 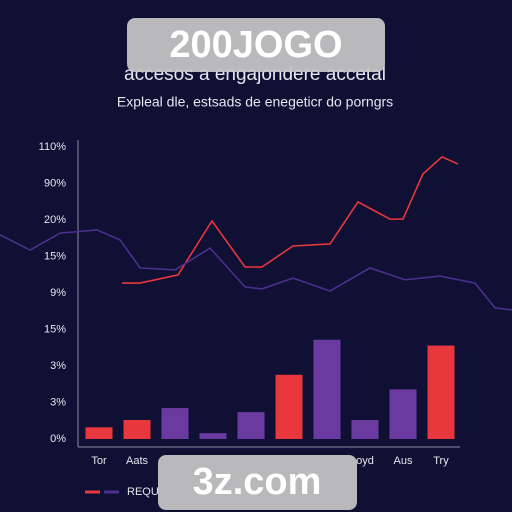 I want to click on watermark: 3z.com, so click(x=257, y=482).